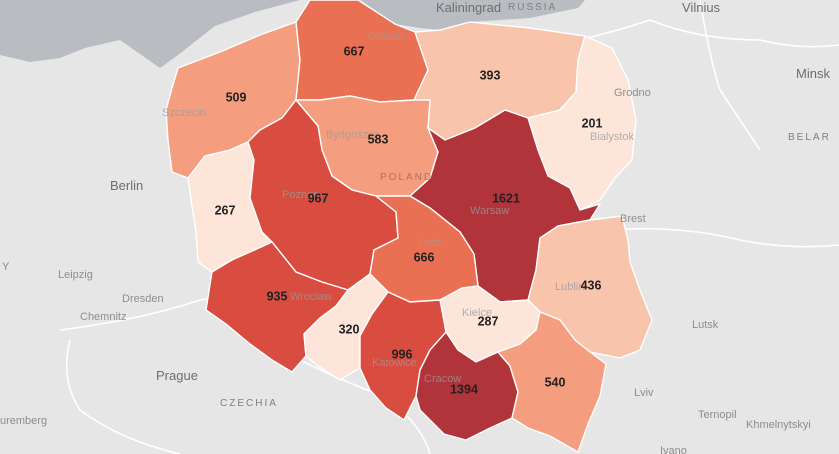 The image size is (839, 454). What do you see at coordinates (633, 219) in the screenshot?
I see `label-brest: Brest` at bounding box center [633, 219].